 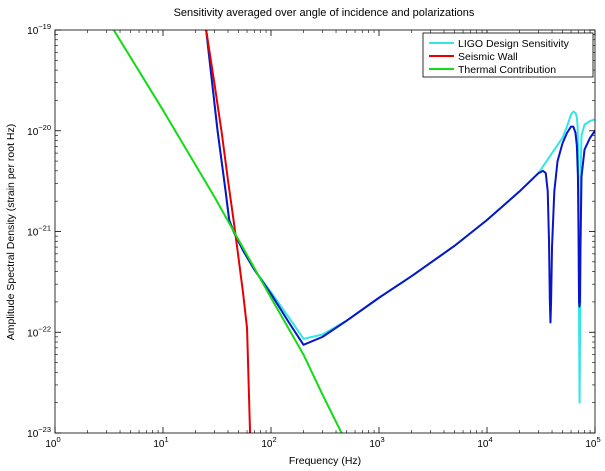 What do you see at coordinates (488, 57) in the screenshot?
I see `legend-label: Seismic Wall` at bounding box center [488, 57].